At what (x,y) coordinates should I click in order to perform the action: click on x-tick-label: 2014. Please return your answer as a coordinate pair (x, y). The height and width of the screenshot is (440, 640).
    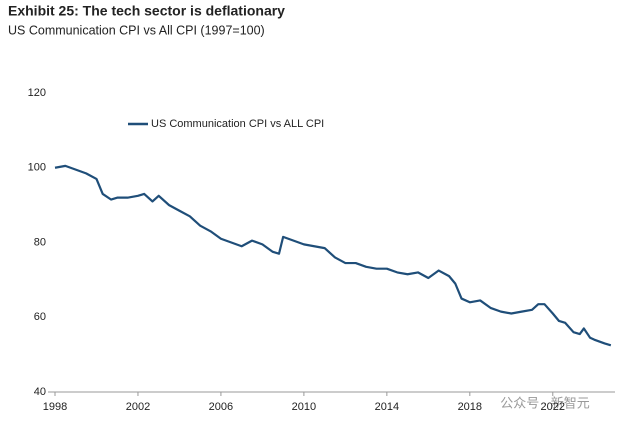
    Looking at the image, I should click on (387, 407).